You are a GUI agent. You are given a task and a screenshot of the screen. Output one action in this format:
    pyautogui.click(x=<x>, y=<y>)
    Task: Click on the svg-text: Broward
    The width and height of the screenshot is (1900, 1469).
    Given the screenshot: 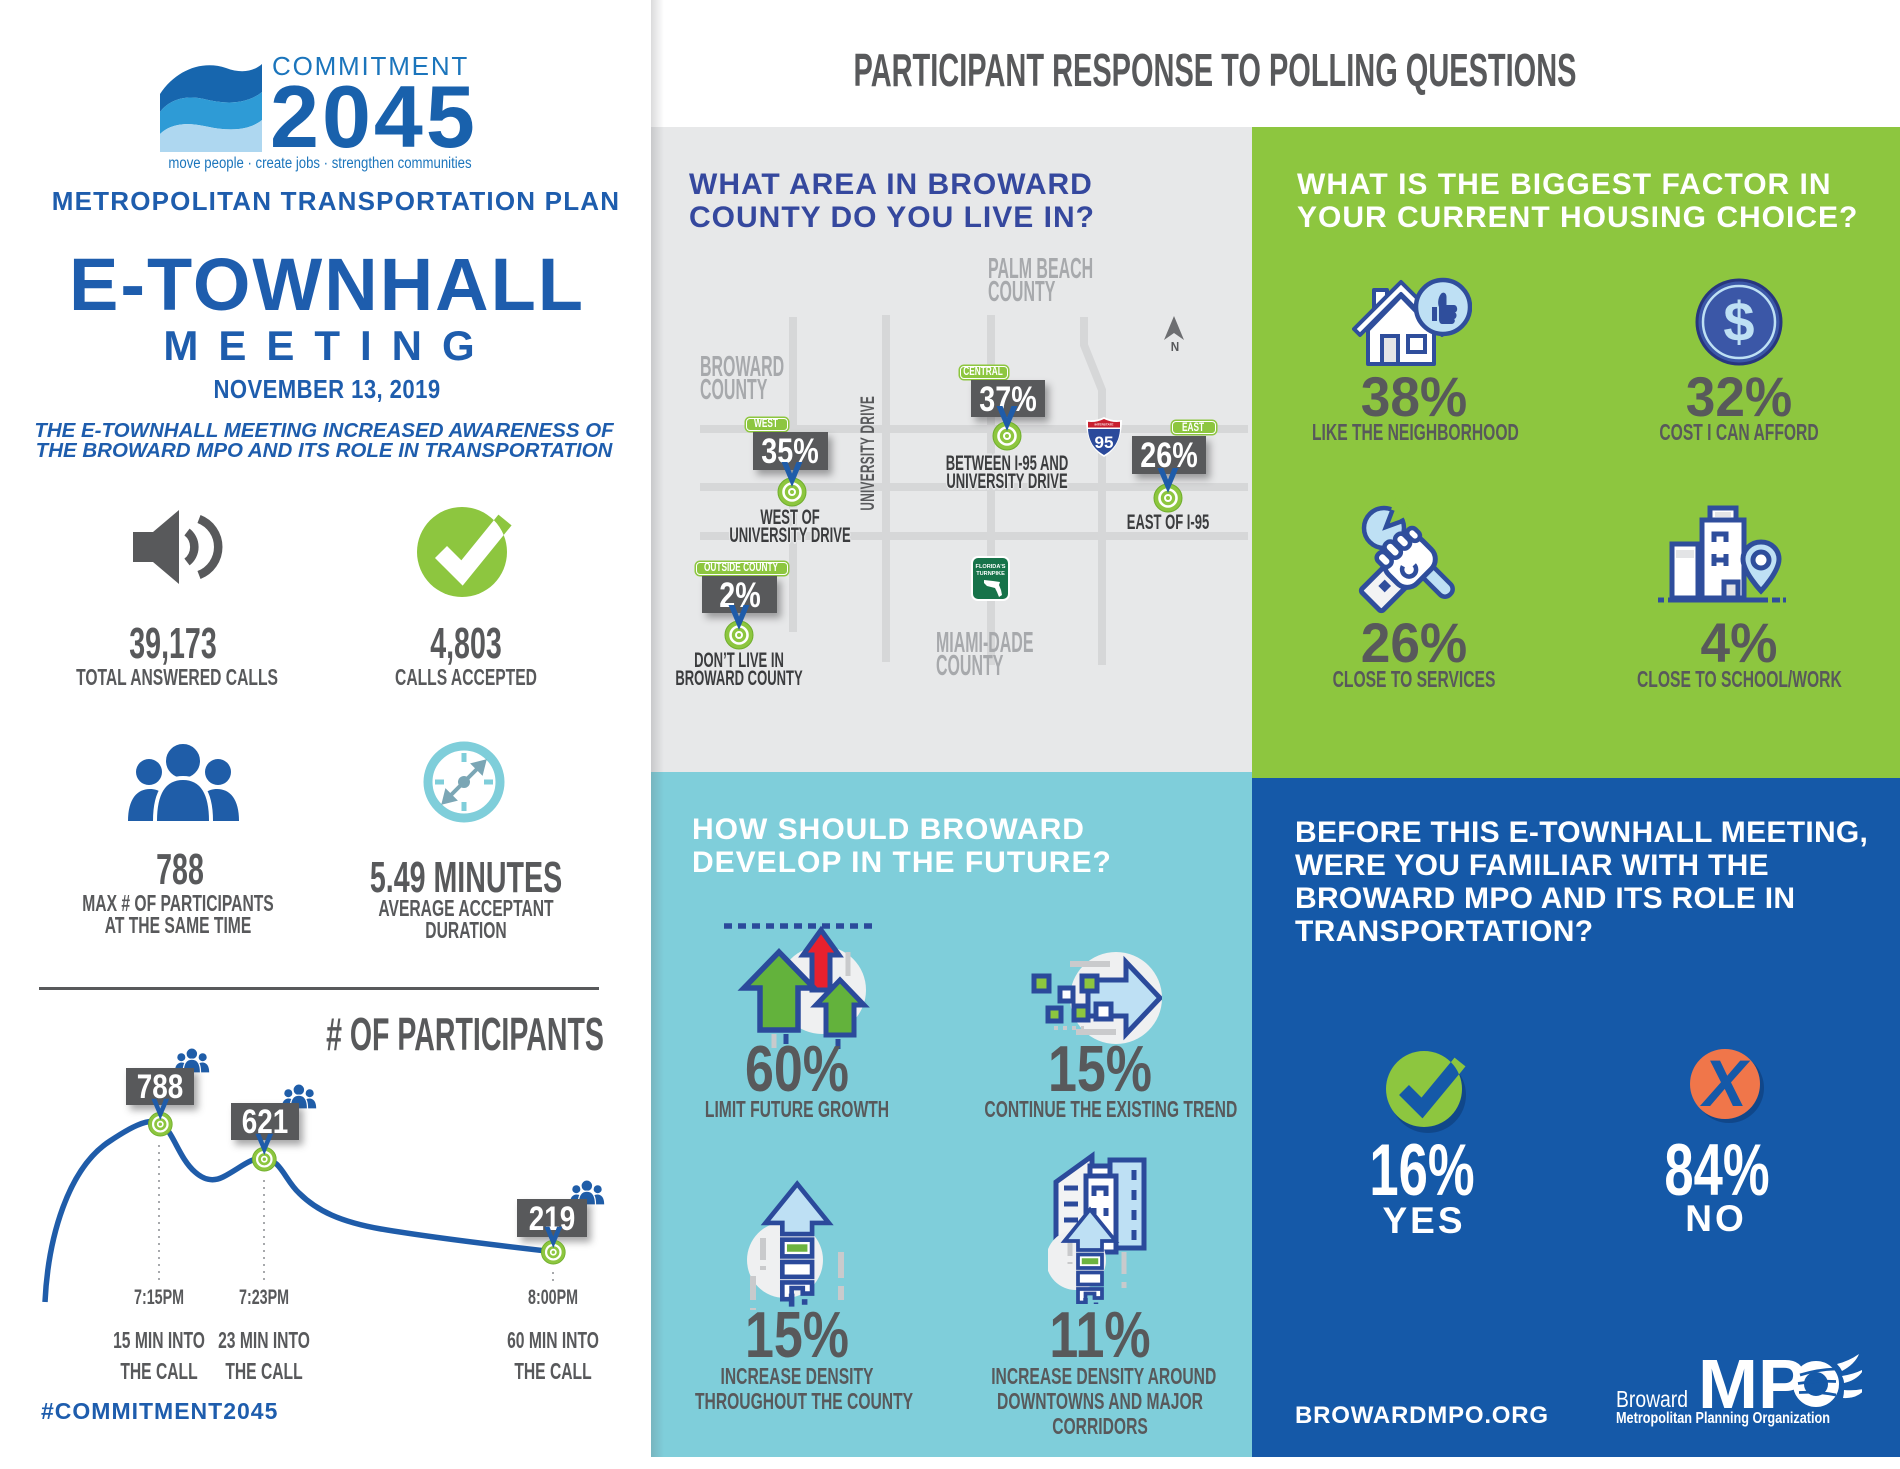 What is the action you would take?
    pyautogui.click(x=1652, y=1399)
    